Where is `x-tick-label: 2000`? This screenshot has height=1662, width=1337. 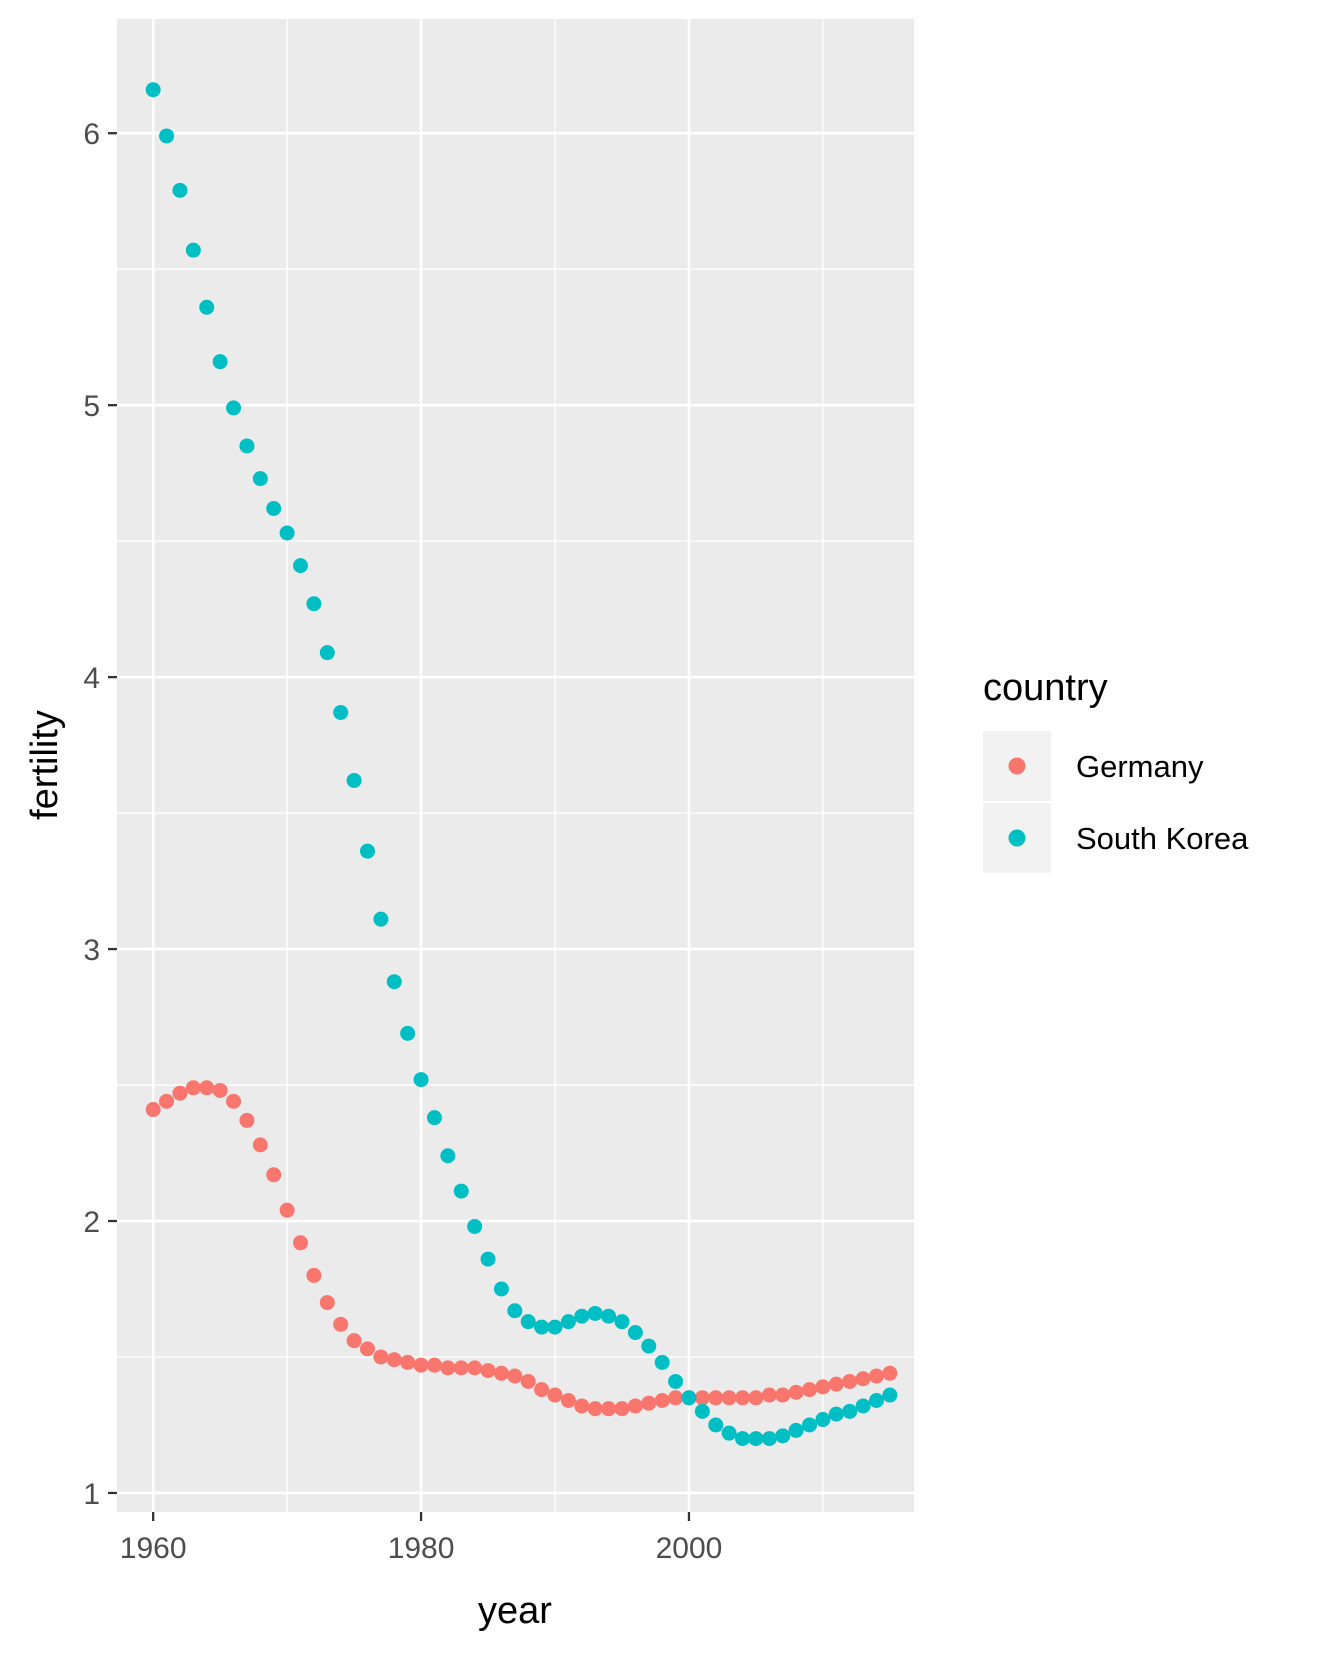
x-tick-label: 2000 is located at coordinates (689, 1548).